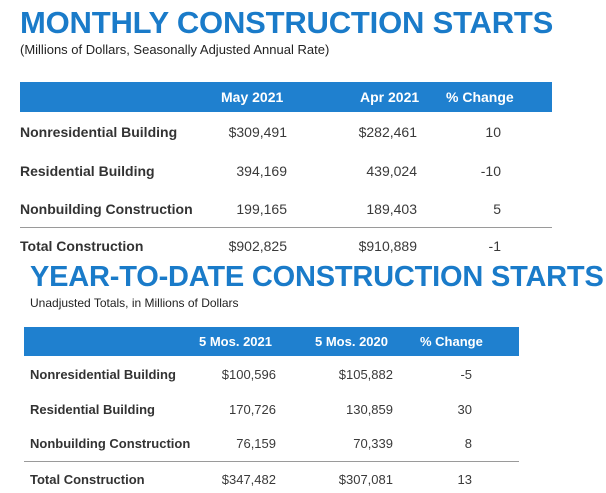  Describe the element at coordinates (351, 341) in the screenshot. I see `ytd-header-previous: 5 Mos. 2020` at that location.